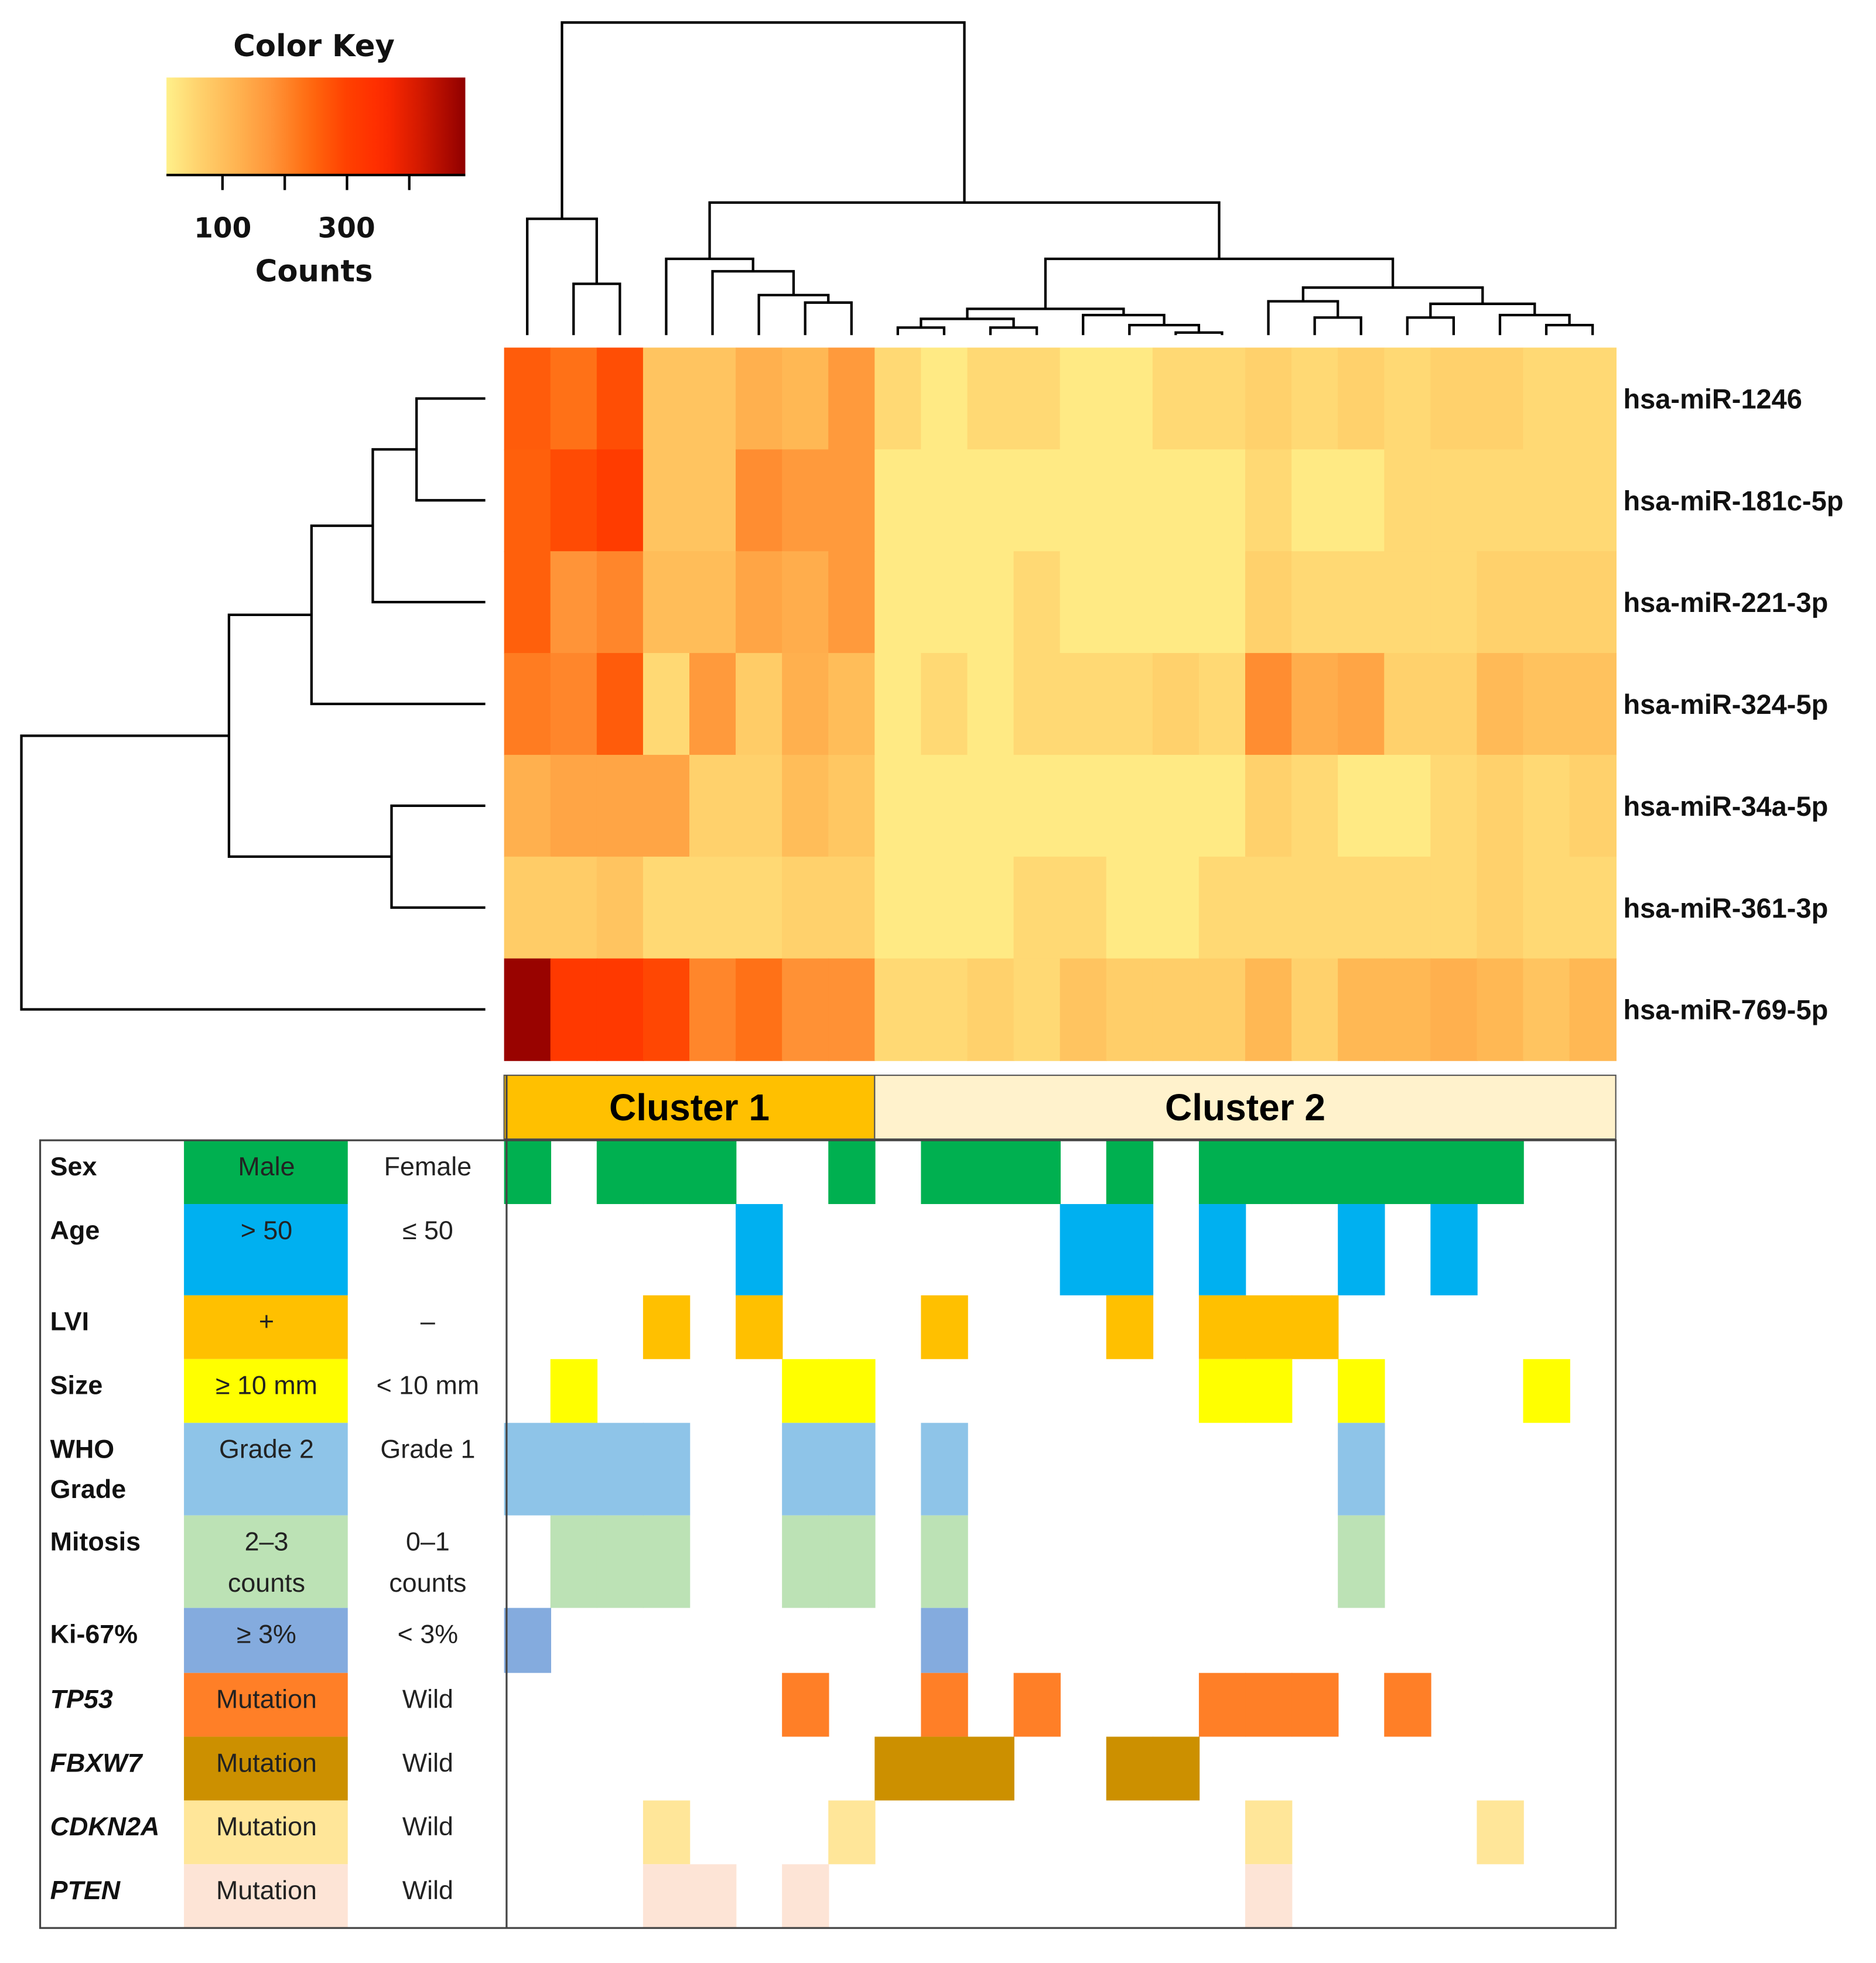  What do you see at coordinates (1725, 1009) in the screenshot?
I see `row-label: hsa-miR-769-5p` at bounding box center [1725, 1009].